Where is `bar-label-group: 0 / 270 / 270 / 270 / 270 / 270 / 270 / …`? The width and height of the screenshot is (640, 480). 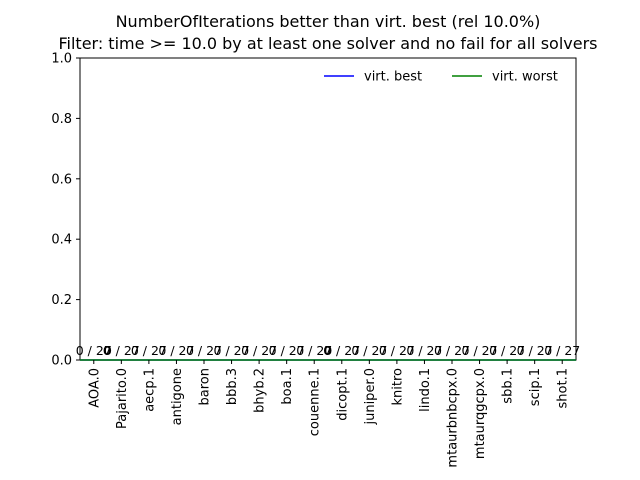
bar-label-group: 0 / 270 / 270 / 270 / 270 / 270 / 270 / … is located at coordinates (328, 350).